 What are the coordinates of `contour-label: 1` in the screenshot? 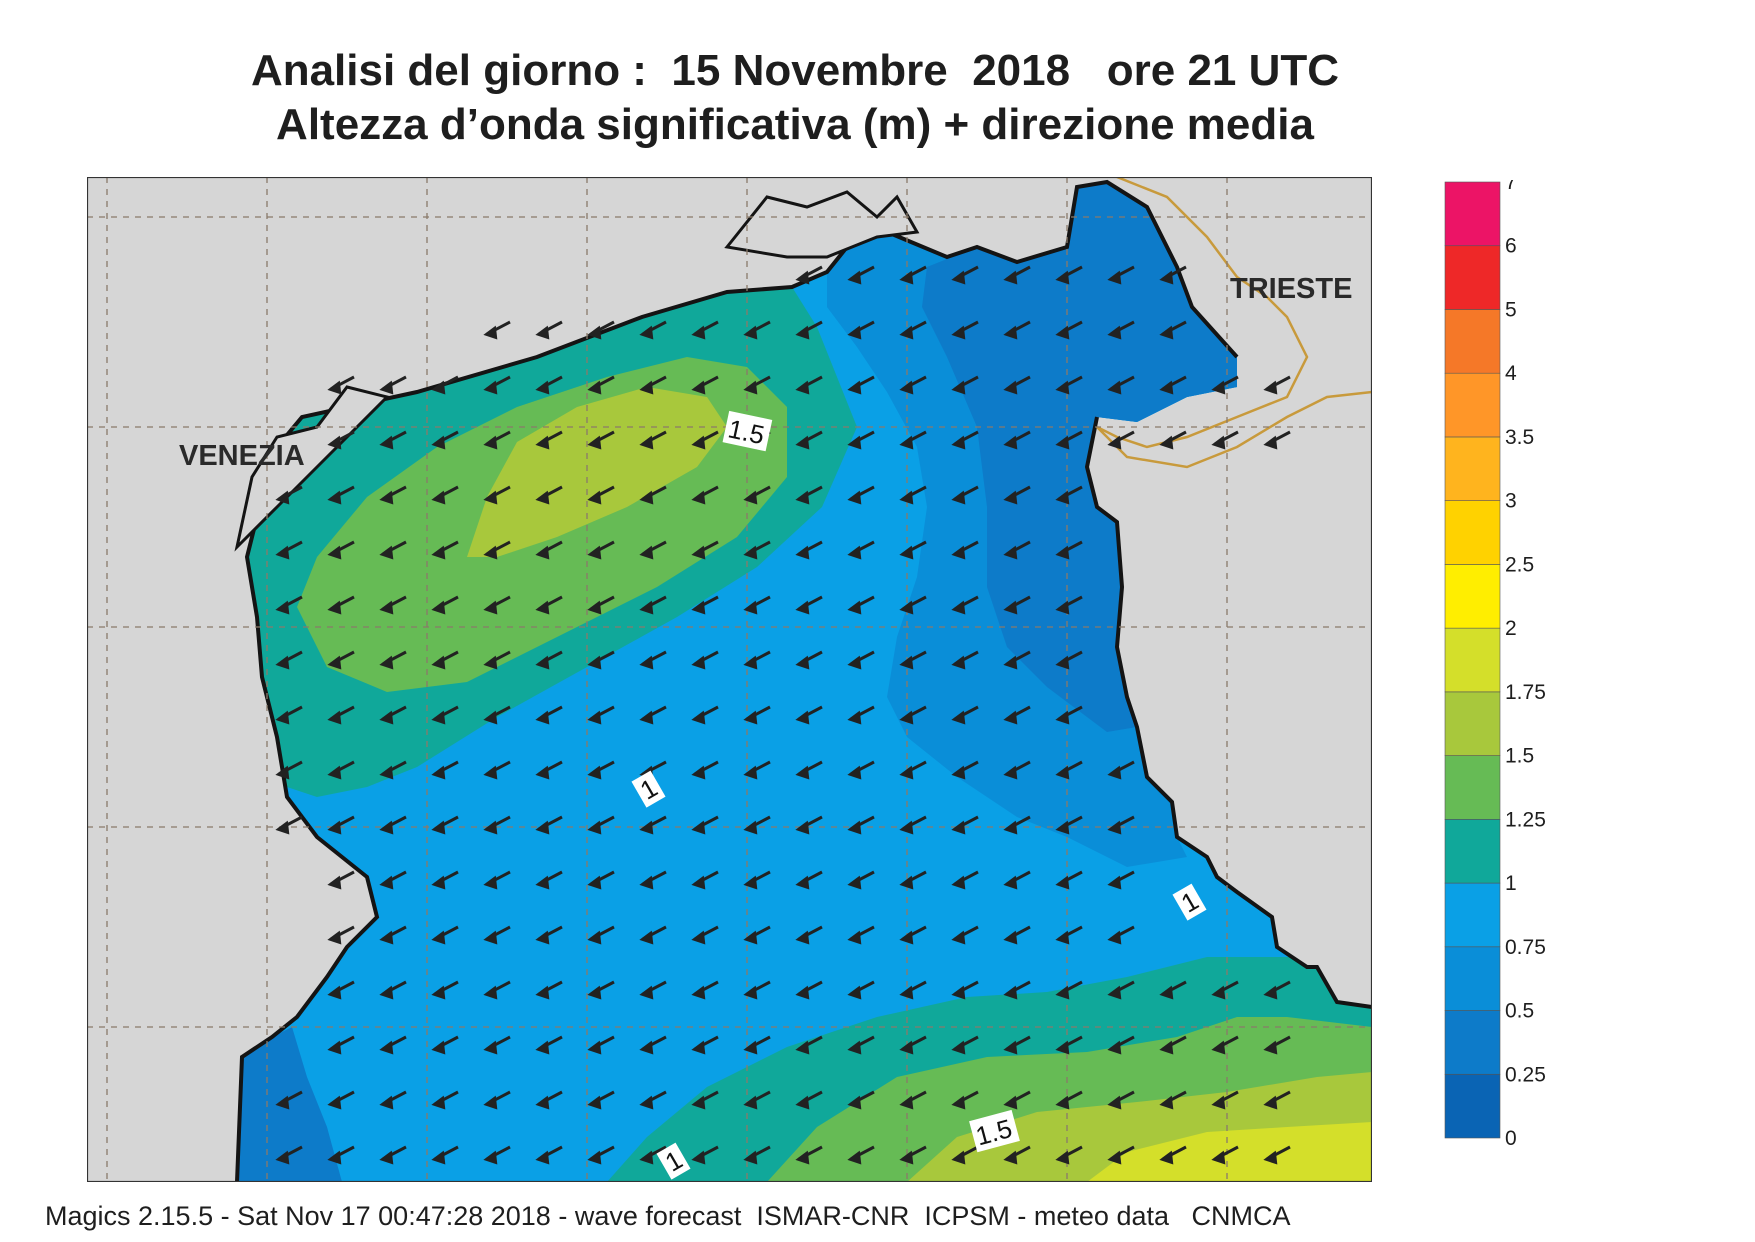 It's located at (648, 789).